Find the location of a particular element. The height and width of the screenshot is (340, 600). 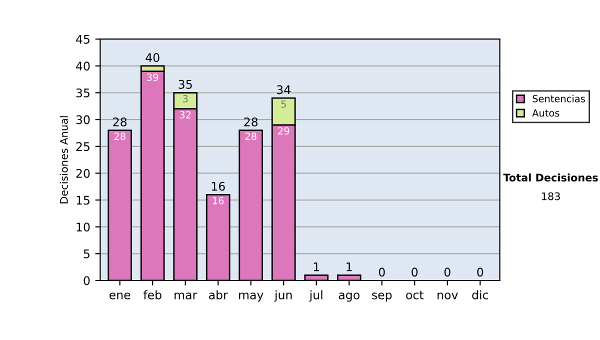

data-label: 5 is located at coordinates (283, 104).